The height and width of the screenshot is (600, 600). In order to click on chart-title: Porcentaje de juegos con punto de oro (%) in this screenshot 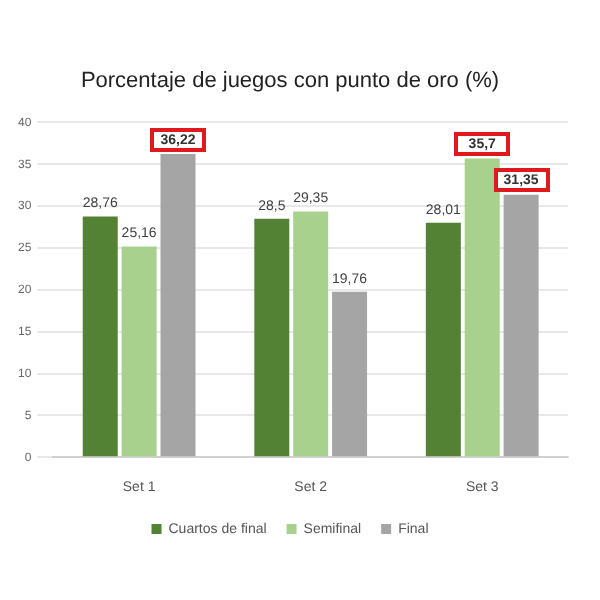, I will do `click(290, 81)`.